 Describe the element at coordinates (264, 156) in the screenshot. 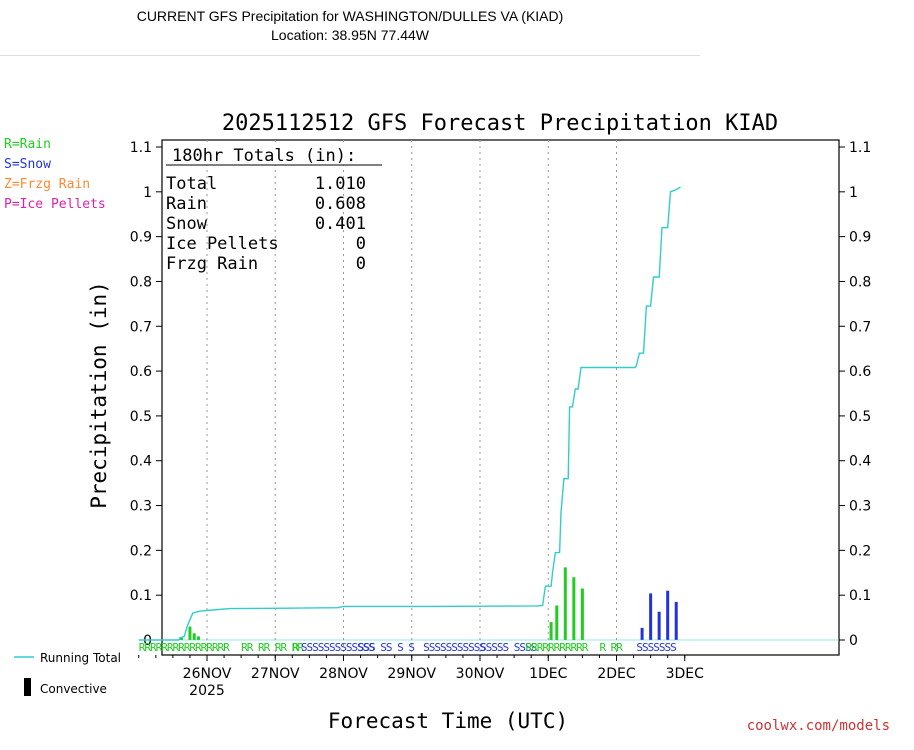

I see `totals-heading: 180hr Totals (in):` at that location.